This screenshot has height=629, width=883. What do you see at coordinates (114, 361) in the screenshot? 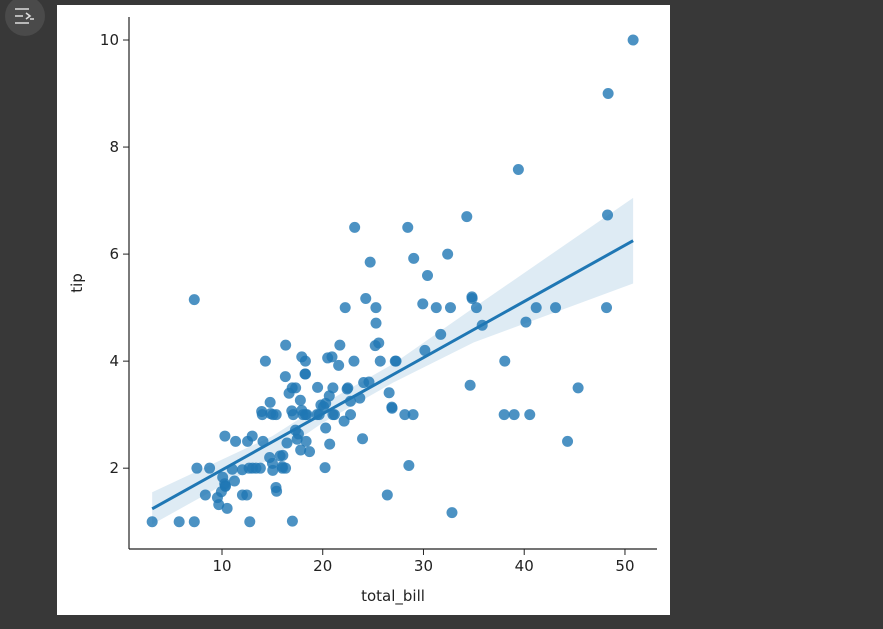
I see `y-tick-label: 4` at bounding box center [114, 361].